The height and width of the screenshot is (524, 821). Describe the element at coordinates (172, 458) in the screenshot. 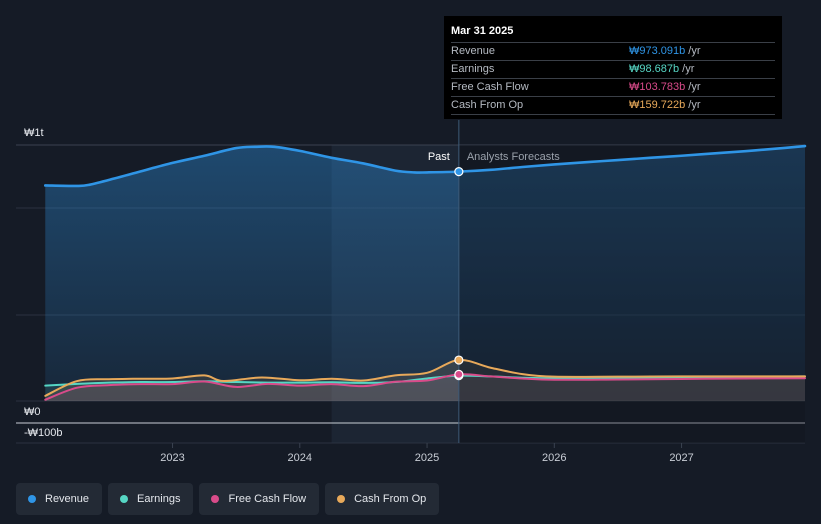

I see `x-tick-label: 2023` at that location.